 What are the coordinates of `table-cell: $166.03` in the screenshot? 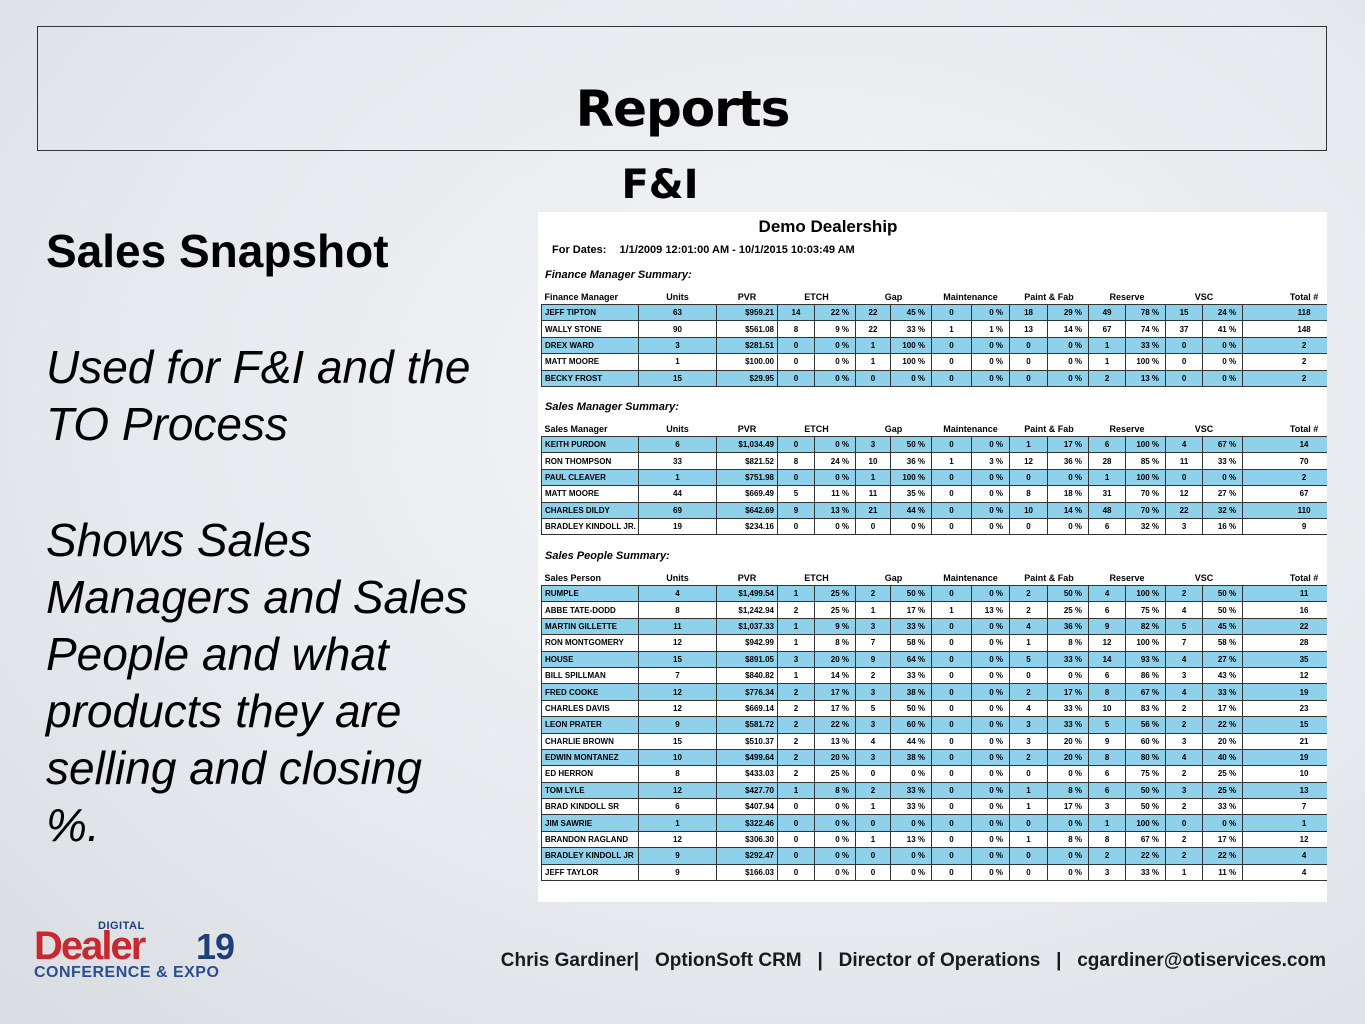 It's located at (747, 872).